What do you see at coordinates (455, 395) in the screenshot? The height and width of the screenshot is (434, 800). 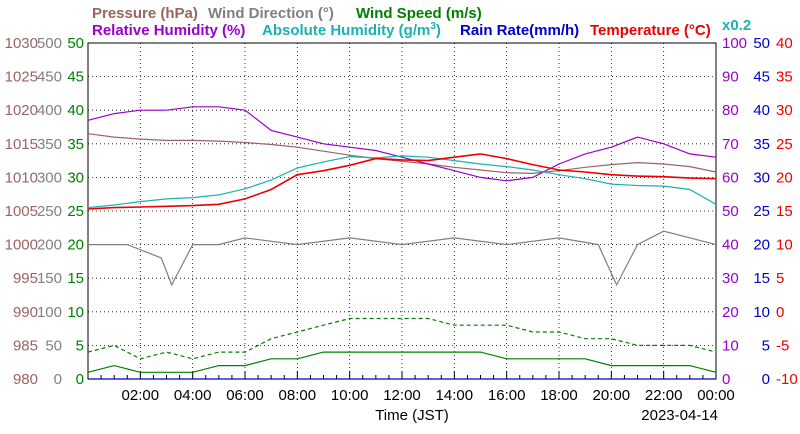 I see `x-tick-label: 14:00` at bounding box center [455, 395].